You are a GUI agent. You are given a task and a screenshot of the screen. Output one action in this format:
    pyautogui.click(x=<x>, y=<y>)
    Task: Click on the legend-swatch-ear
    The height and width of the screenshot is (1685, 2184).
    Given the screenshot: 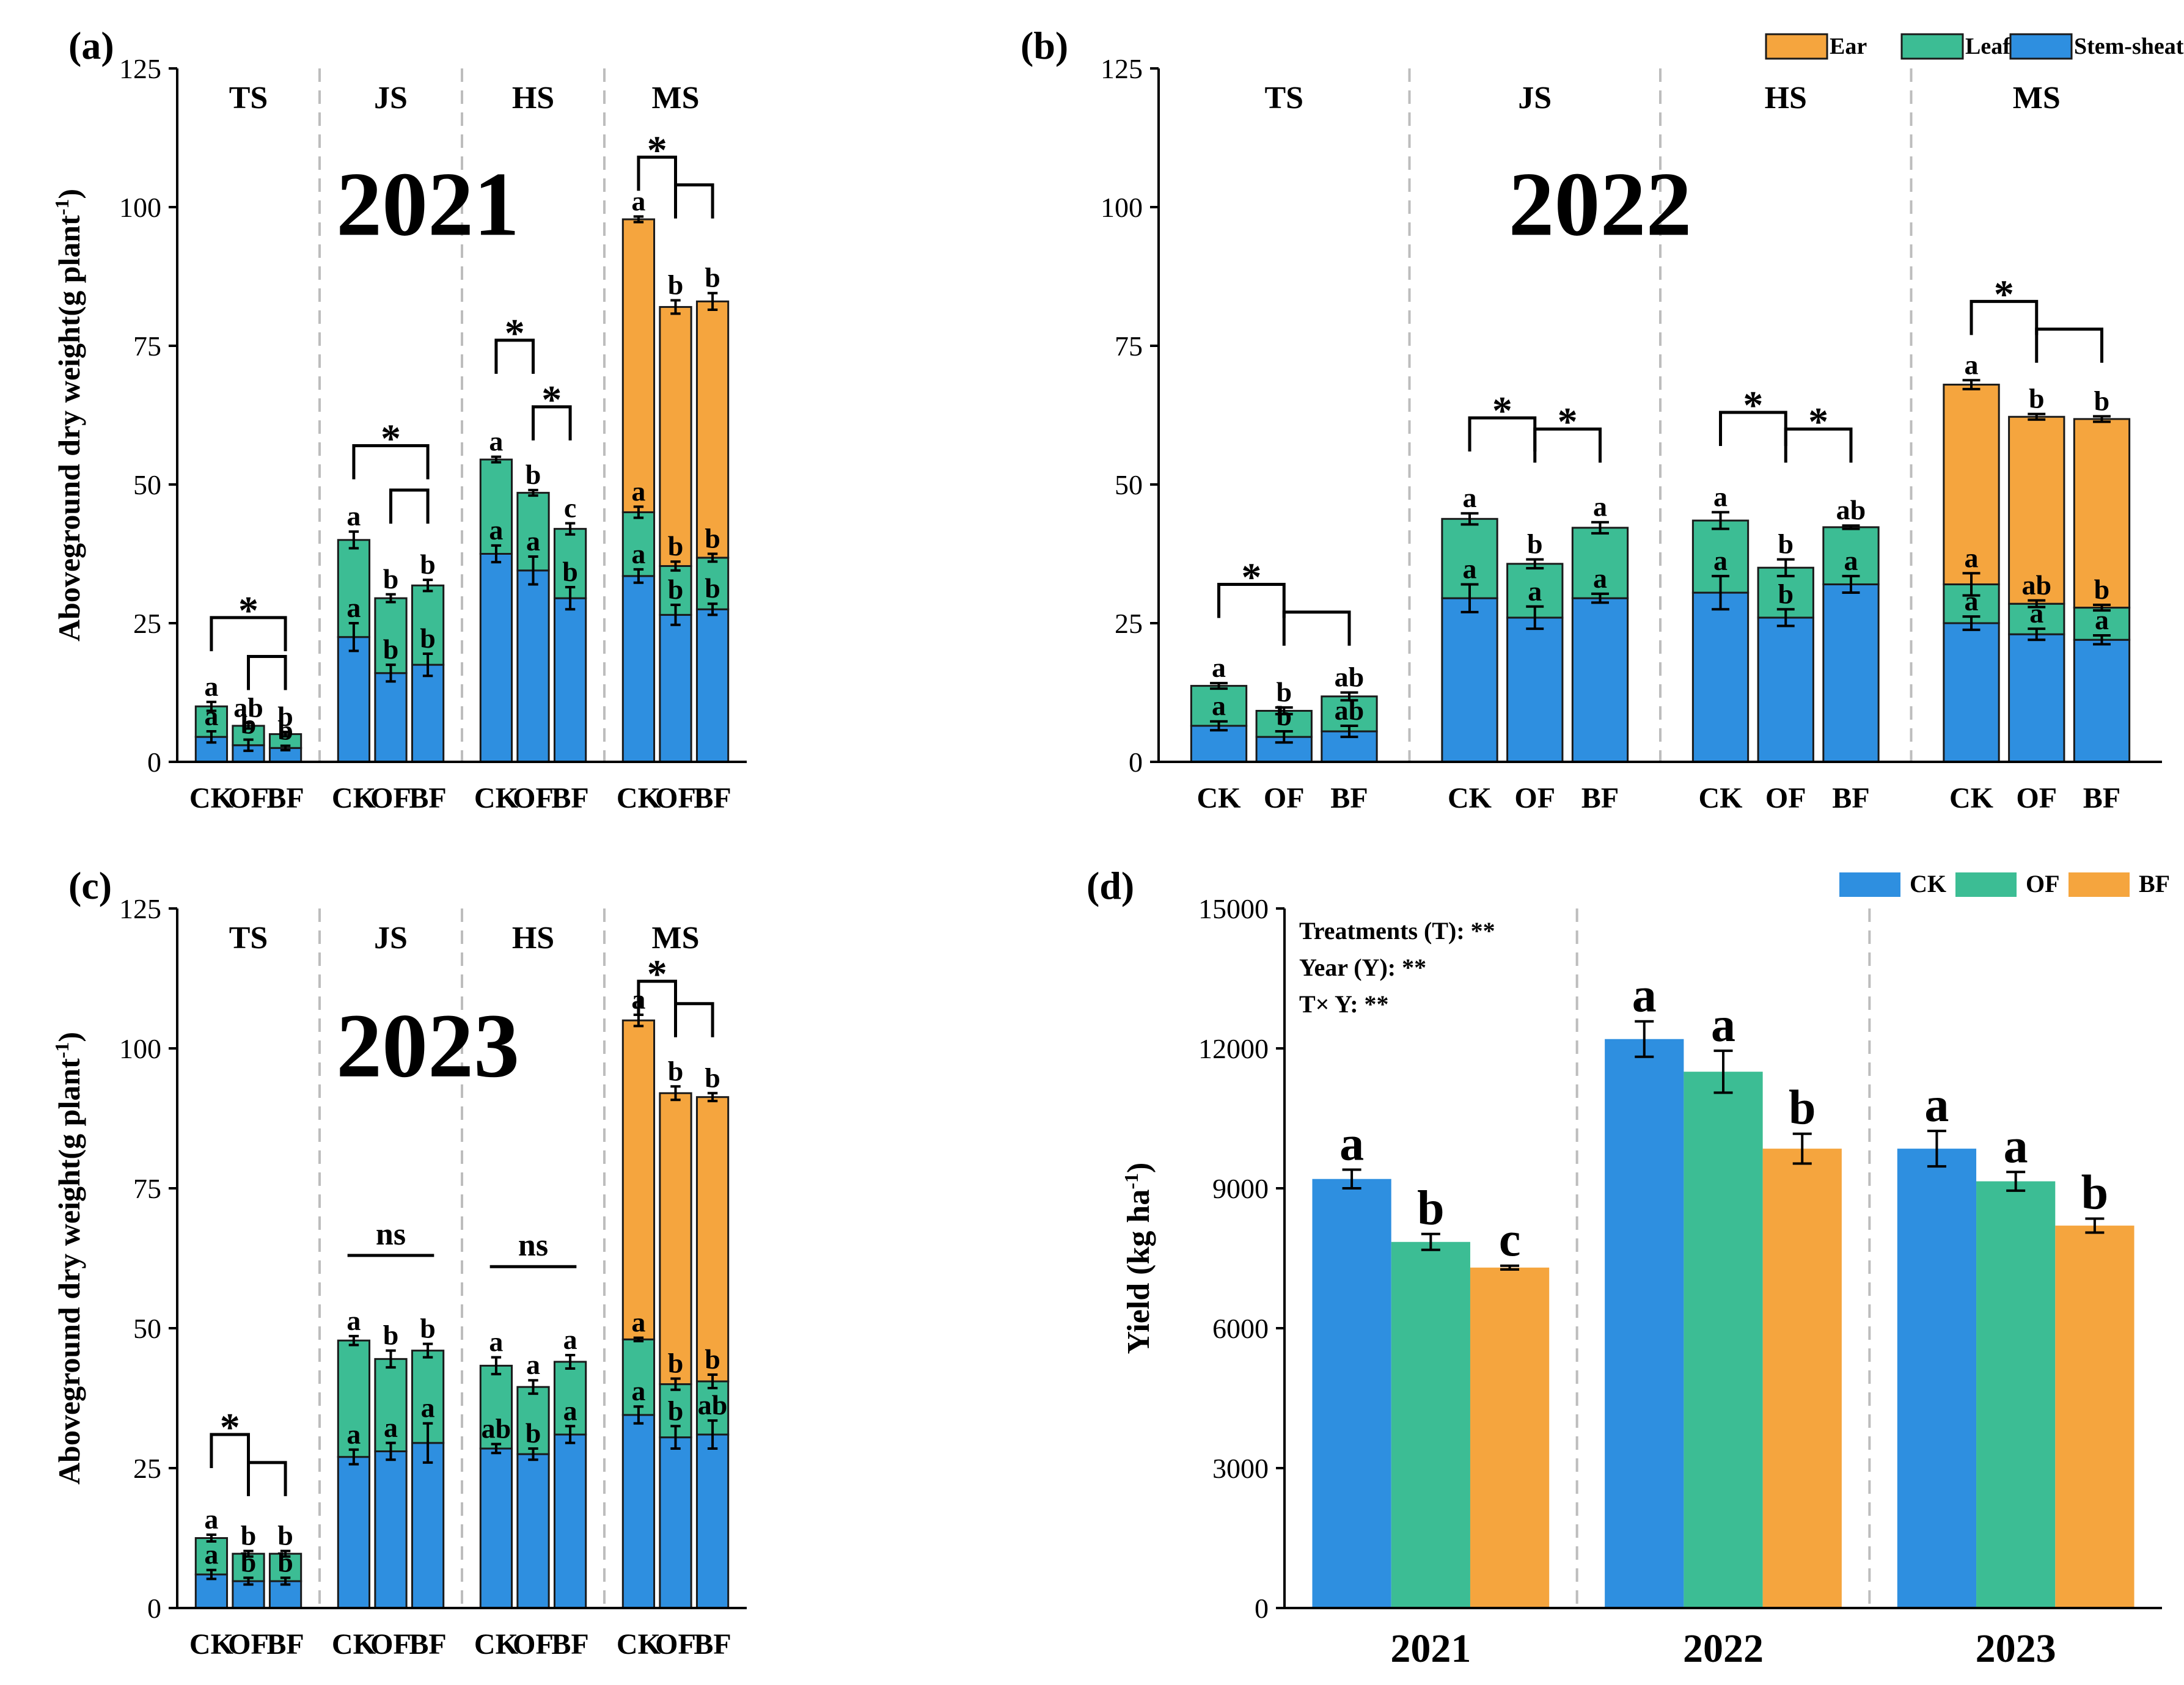 What is the action you would take?
    pyautogui.click(x=1796, y=47)
    